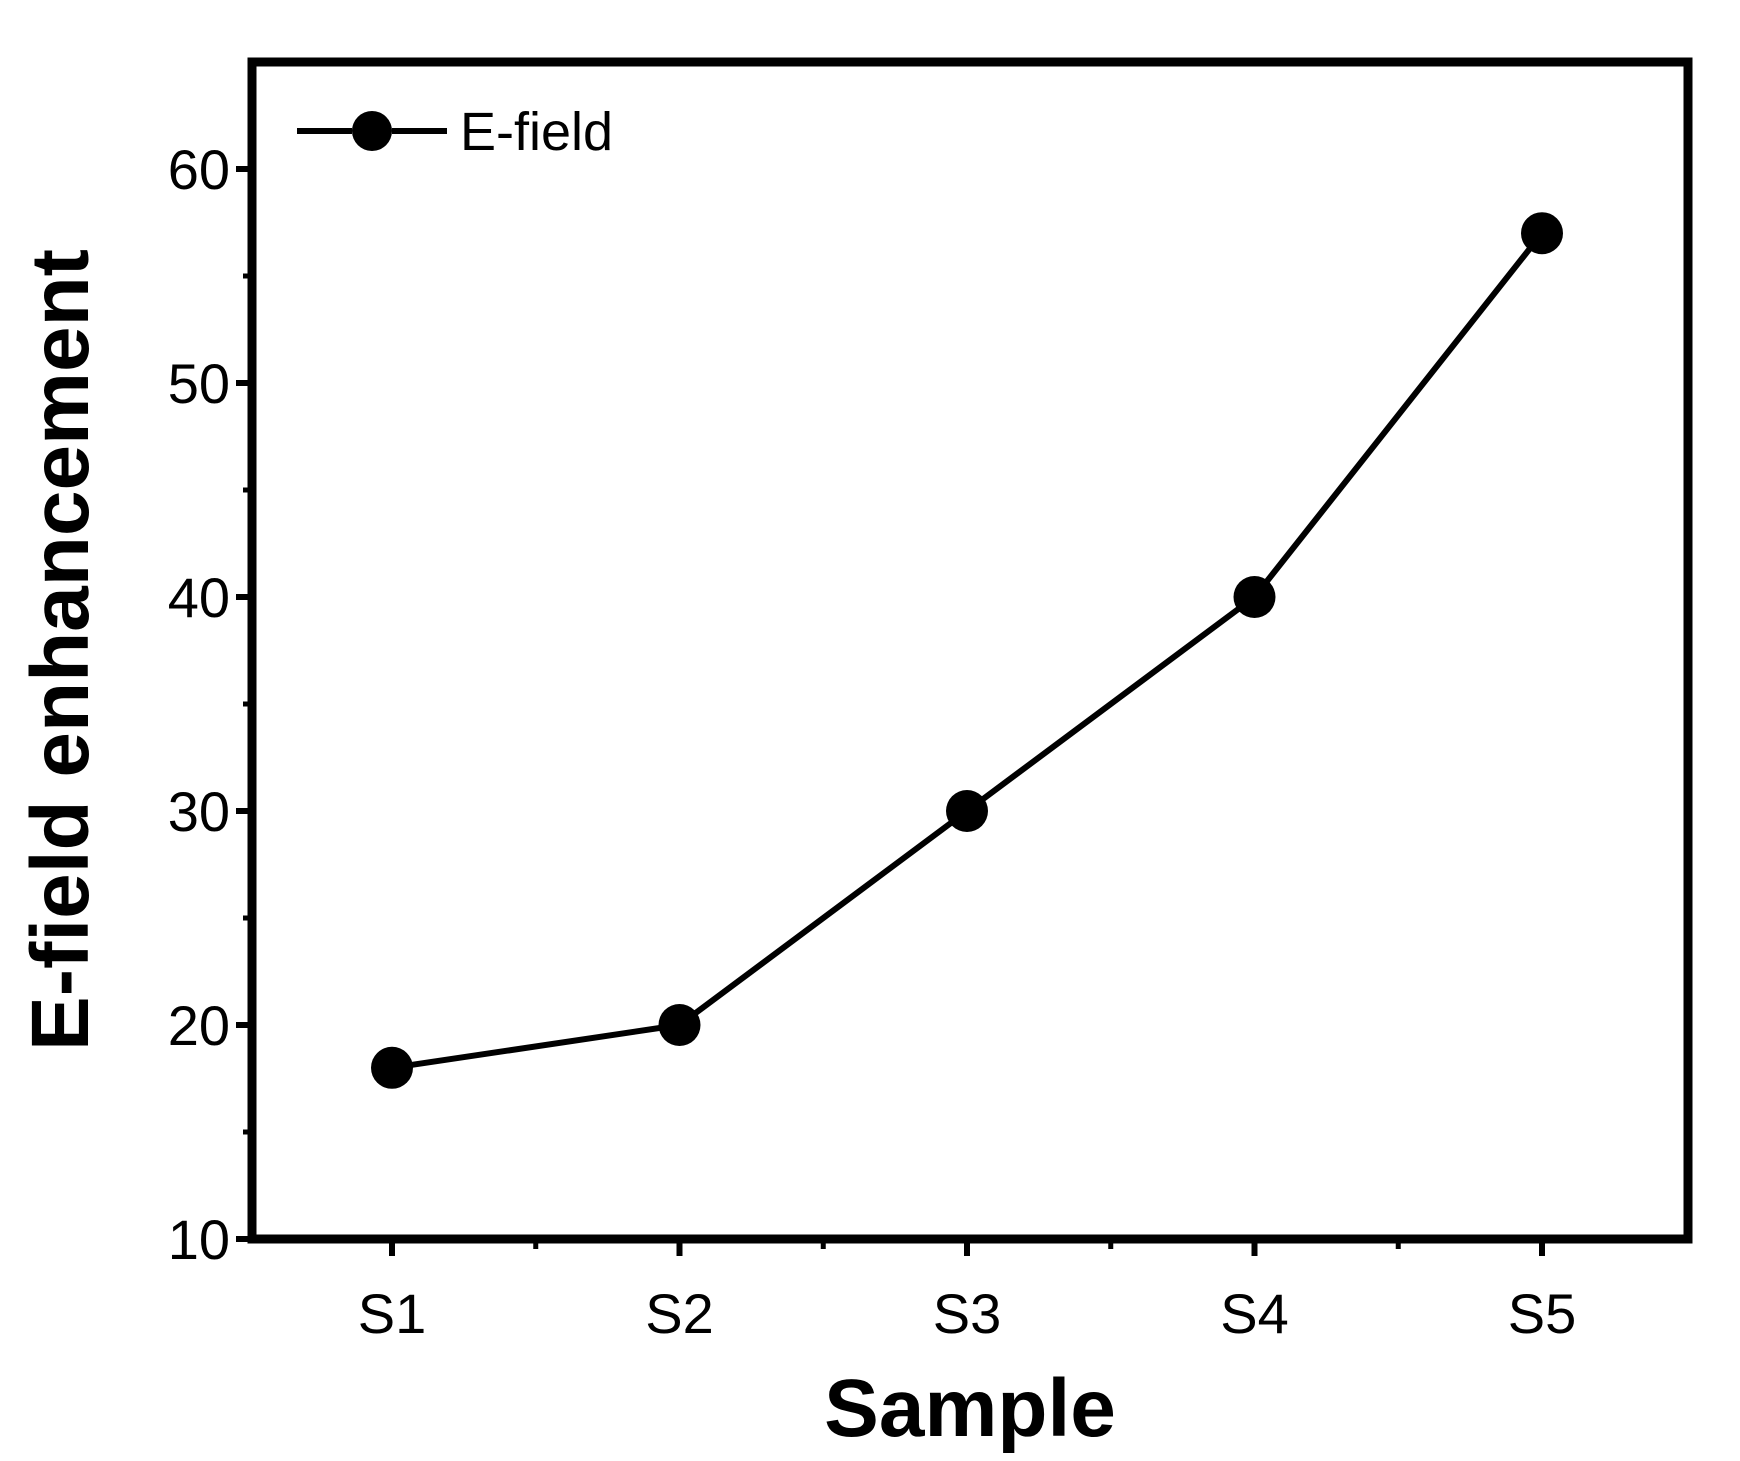 The width and height of the screenshot is (1740, 1461). What do you see at coordinates (1254, 1313) in the screenshot?
I see `x-tick-label: S4` at bounding box center [1254, 1313].